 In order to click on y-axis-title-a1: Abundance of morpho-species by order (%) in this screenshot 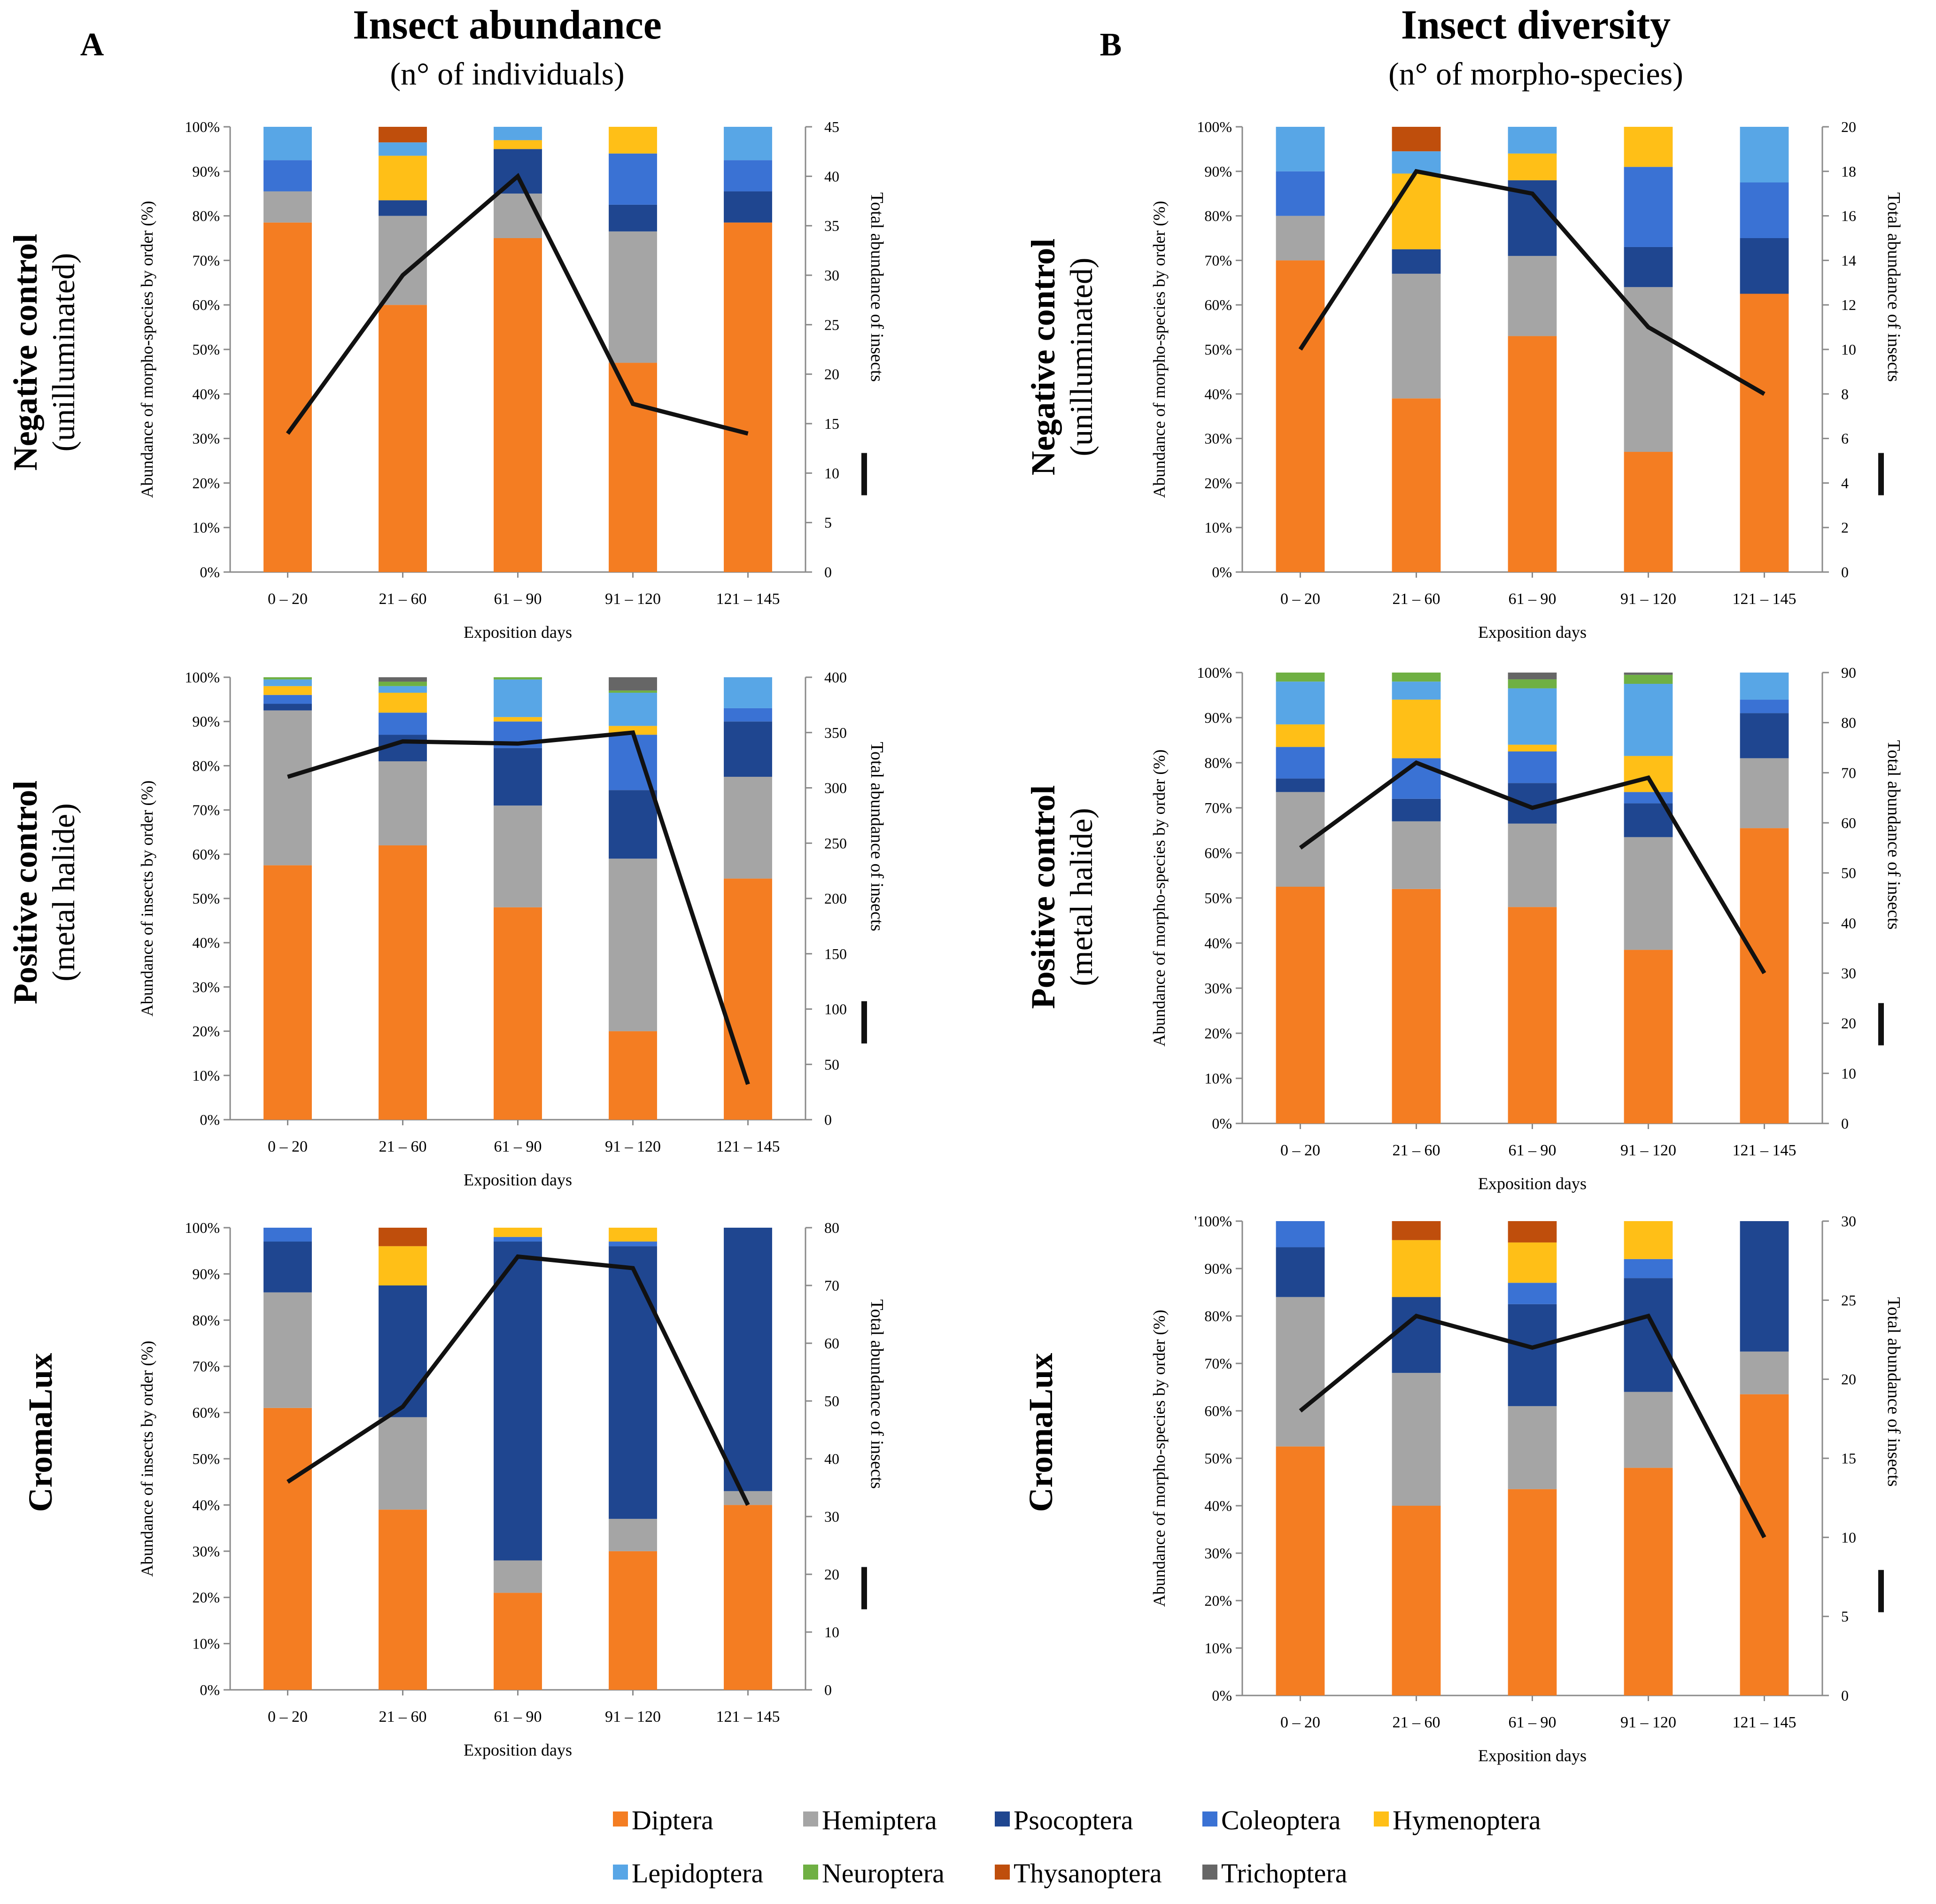, I will do `click(147, 349)`.